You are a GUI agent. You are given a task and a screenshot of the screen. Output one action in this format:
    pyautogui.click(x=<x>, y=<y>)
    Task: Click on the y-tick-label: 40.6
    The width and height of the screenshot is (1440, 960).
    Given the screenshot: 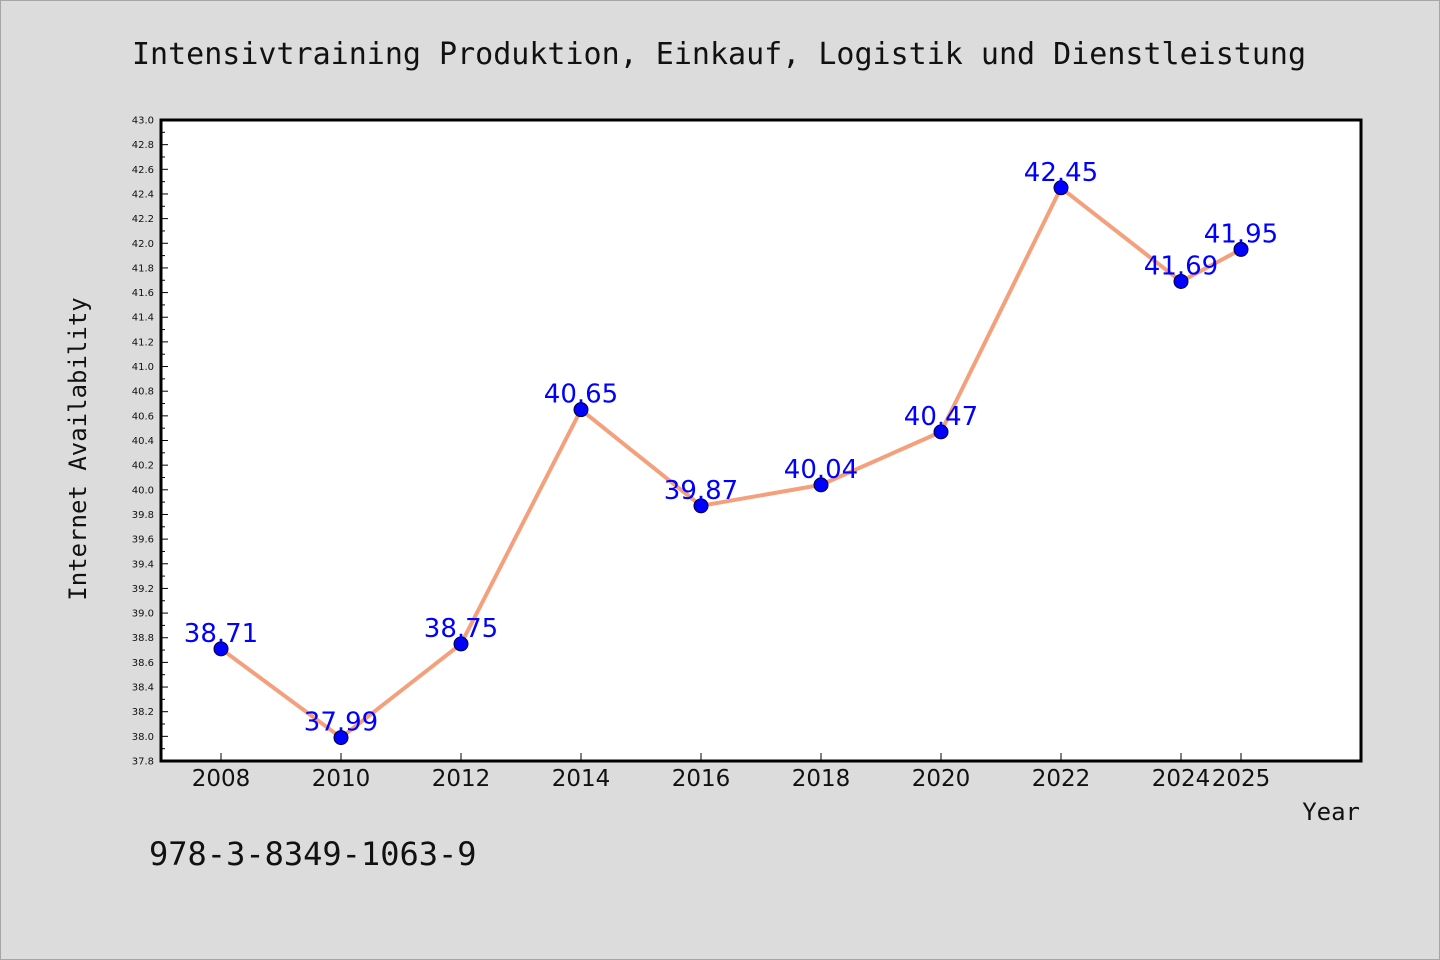 What is the action you would take?
    pyautogui.click(x=143, y=416)
    